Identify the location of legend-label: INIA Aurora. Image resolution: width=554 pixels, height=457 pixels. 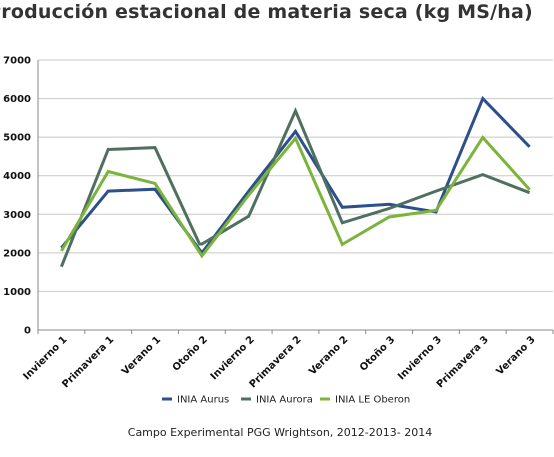
(284, 400).